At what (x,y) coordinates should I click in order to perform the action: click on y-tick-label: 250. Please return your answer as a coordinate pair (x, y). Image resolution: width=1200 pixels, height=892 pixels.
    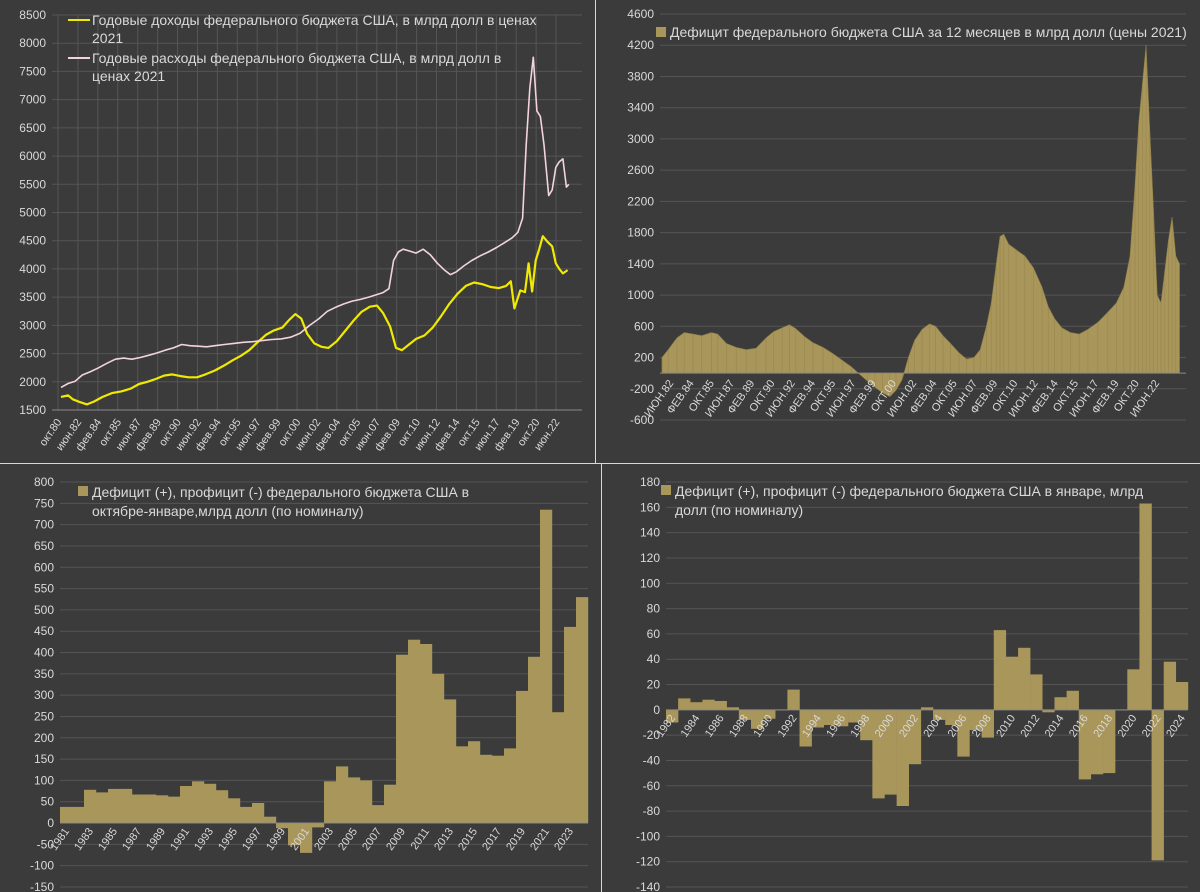
    Looking at the image, I should click on (44, 716).